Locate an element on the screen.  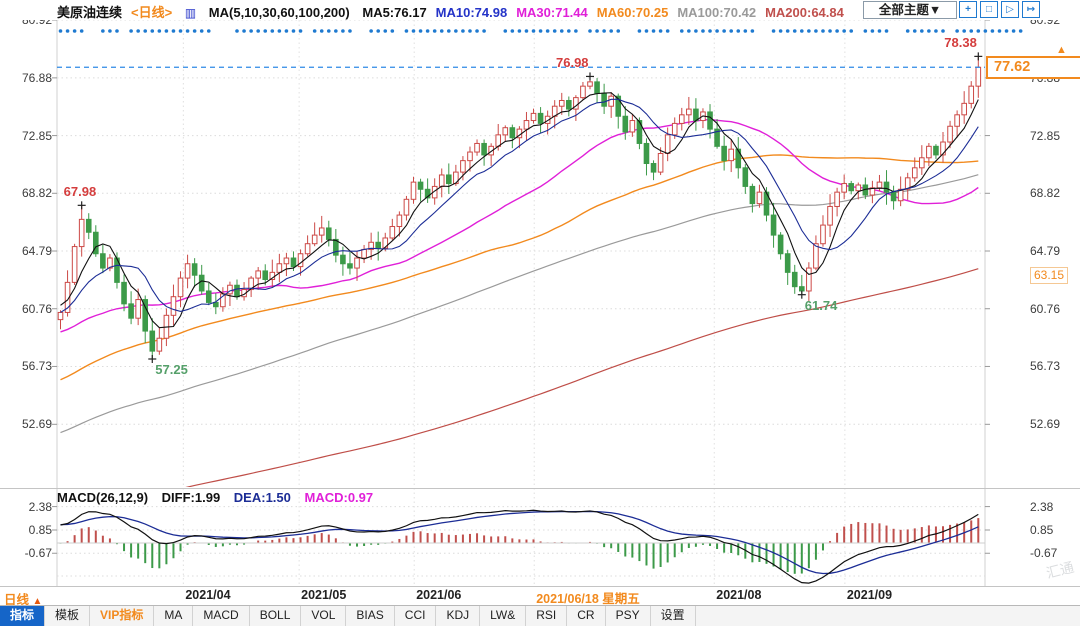
date-label: 2021/06/18 星期五 is located at coordinates (588, 599).